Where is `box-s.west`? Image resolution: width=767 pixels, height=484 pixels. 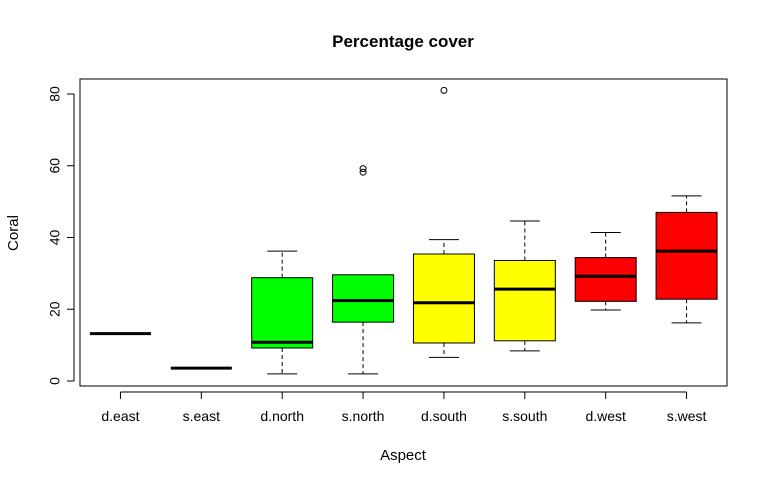 box-s.west is located at coordinates (686, 259).